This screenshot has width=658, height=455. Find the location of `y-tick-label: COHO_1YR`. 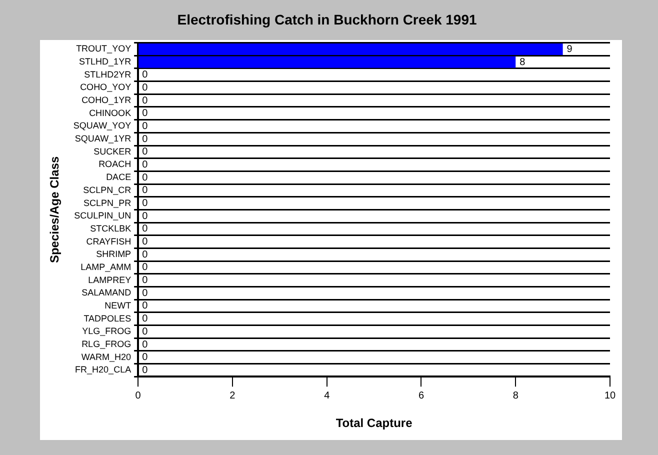

y-tick-label: COHO_1YR is located at coordinates (107, 100).